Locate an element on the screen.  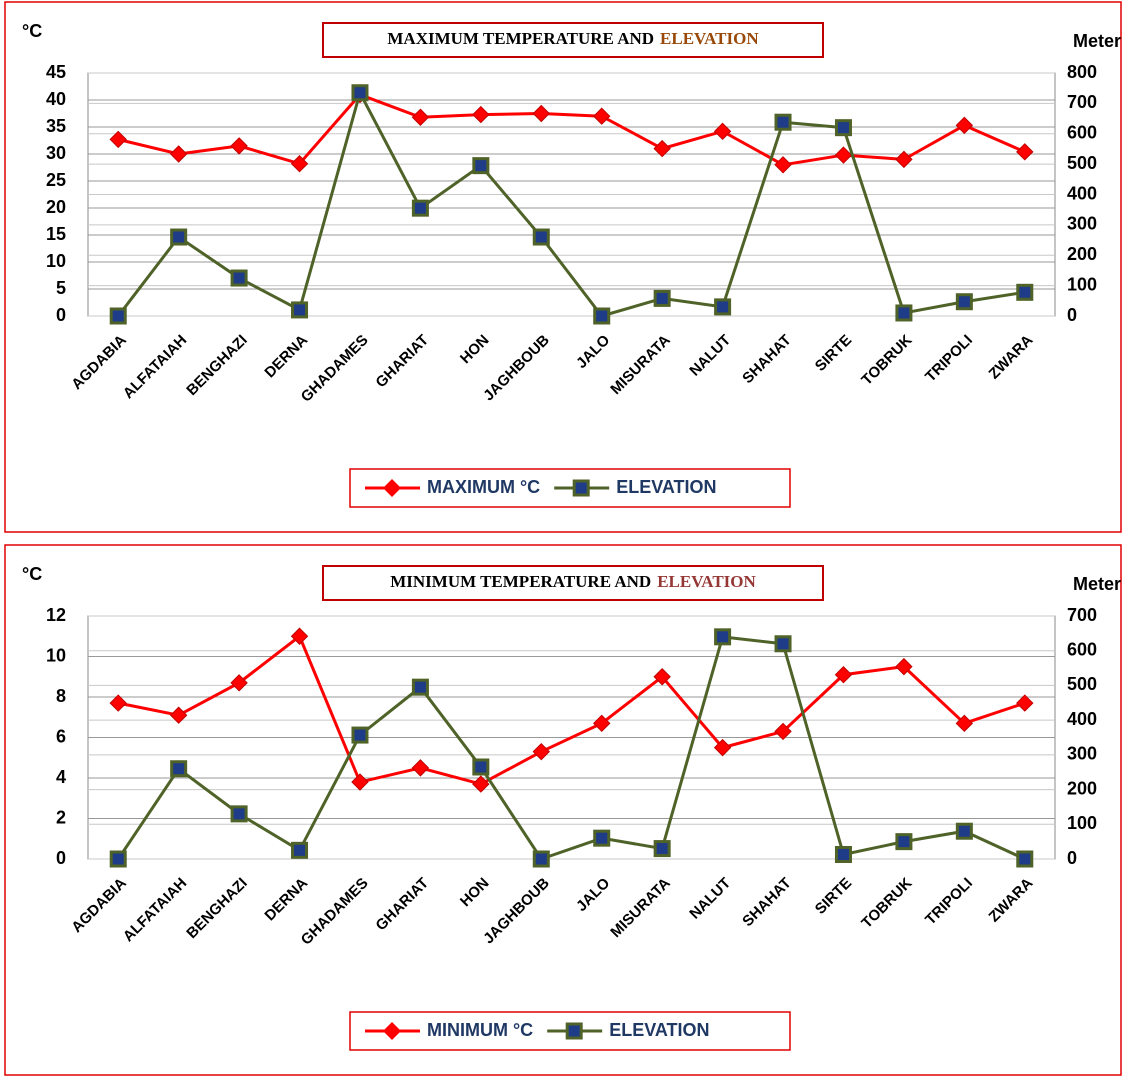
legend-label: MAXIMUM °C is located at coordinates (483, 487).